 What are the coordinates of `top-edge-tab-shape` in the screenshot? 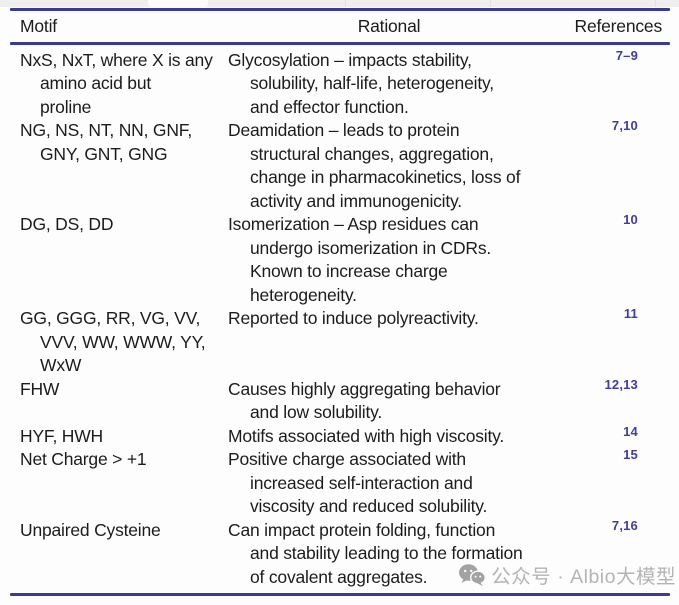 It's located at (178, 3).